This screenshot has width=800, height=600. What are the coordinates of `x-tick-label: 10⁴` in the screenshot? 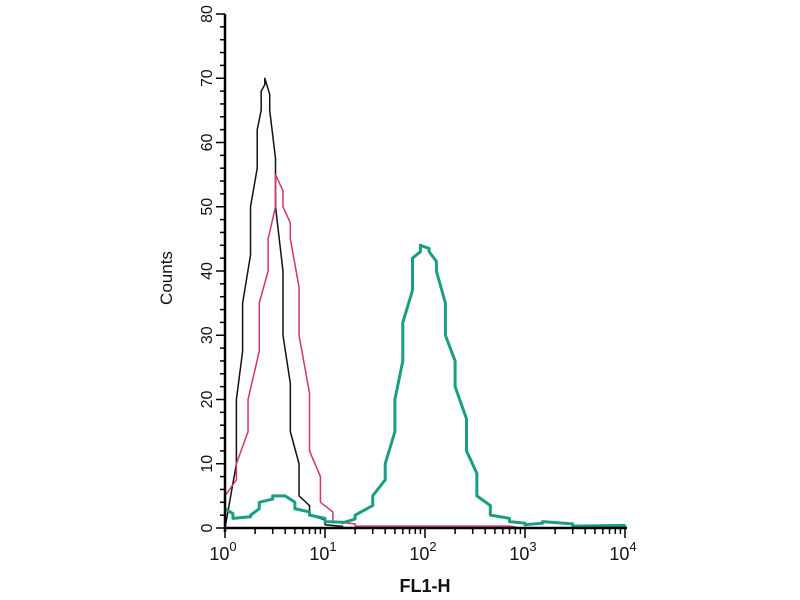 It's located at (622, 551).